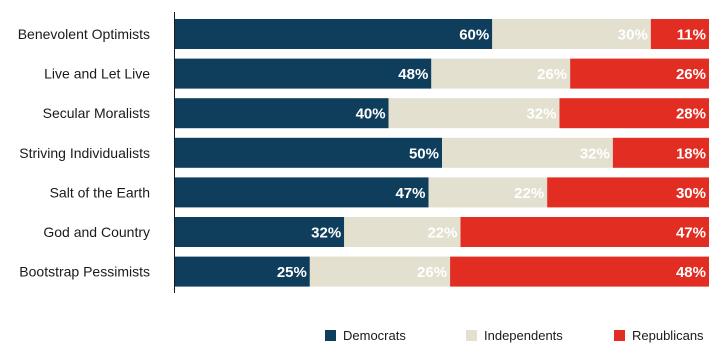 This screenshot has height=343, width=711. What do you see at coordinates (84, 153) in the screenshot?
I see `category-label: Striving Individualists` at bounding box center [84, 153].